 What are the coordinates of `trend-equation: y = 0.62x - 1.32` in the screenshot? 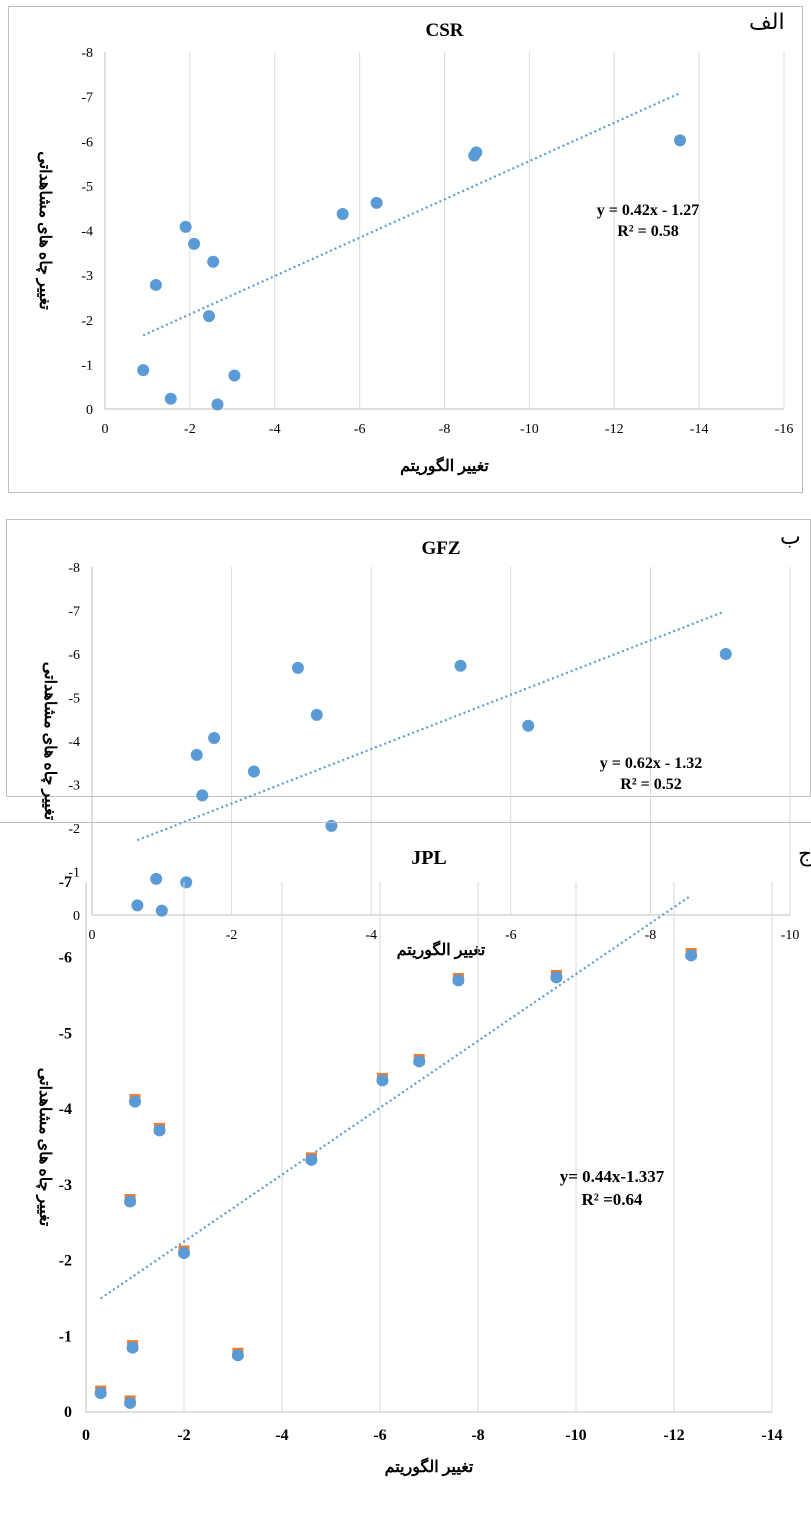 It's located at (651, 763).